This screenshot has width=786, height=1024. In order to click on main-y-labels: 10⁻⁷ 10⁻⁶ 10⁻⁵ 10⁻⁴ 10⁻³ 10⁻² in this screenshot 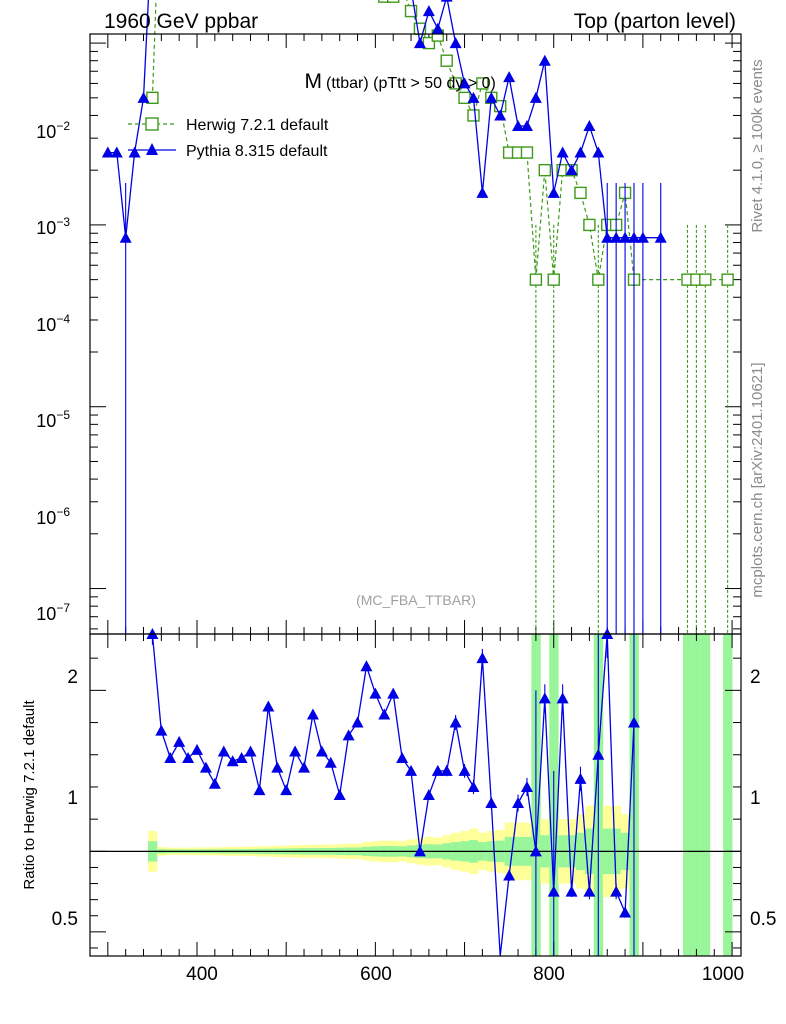, I will do `click(53, 371)`.